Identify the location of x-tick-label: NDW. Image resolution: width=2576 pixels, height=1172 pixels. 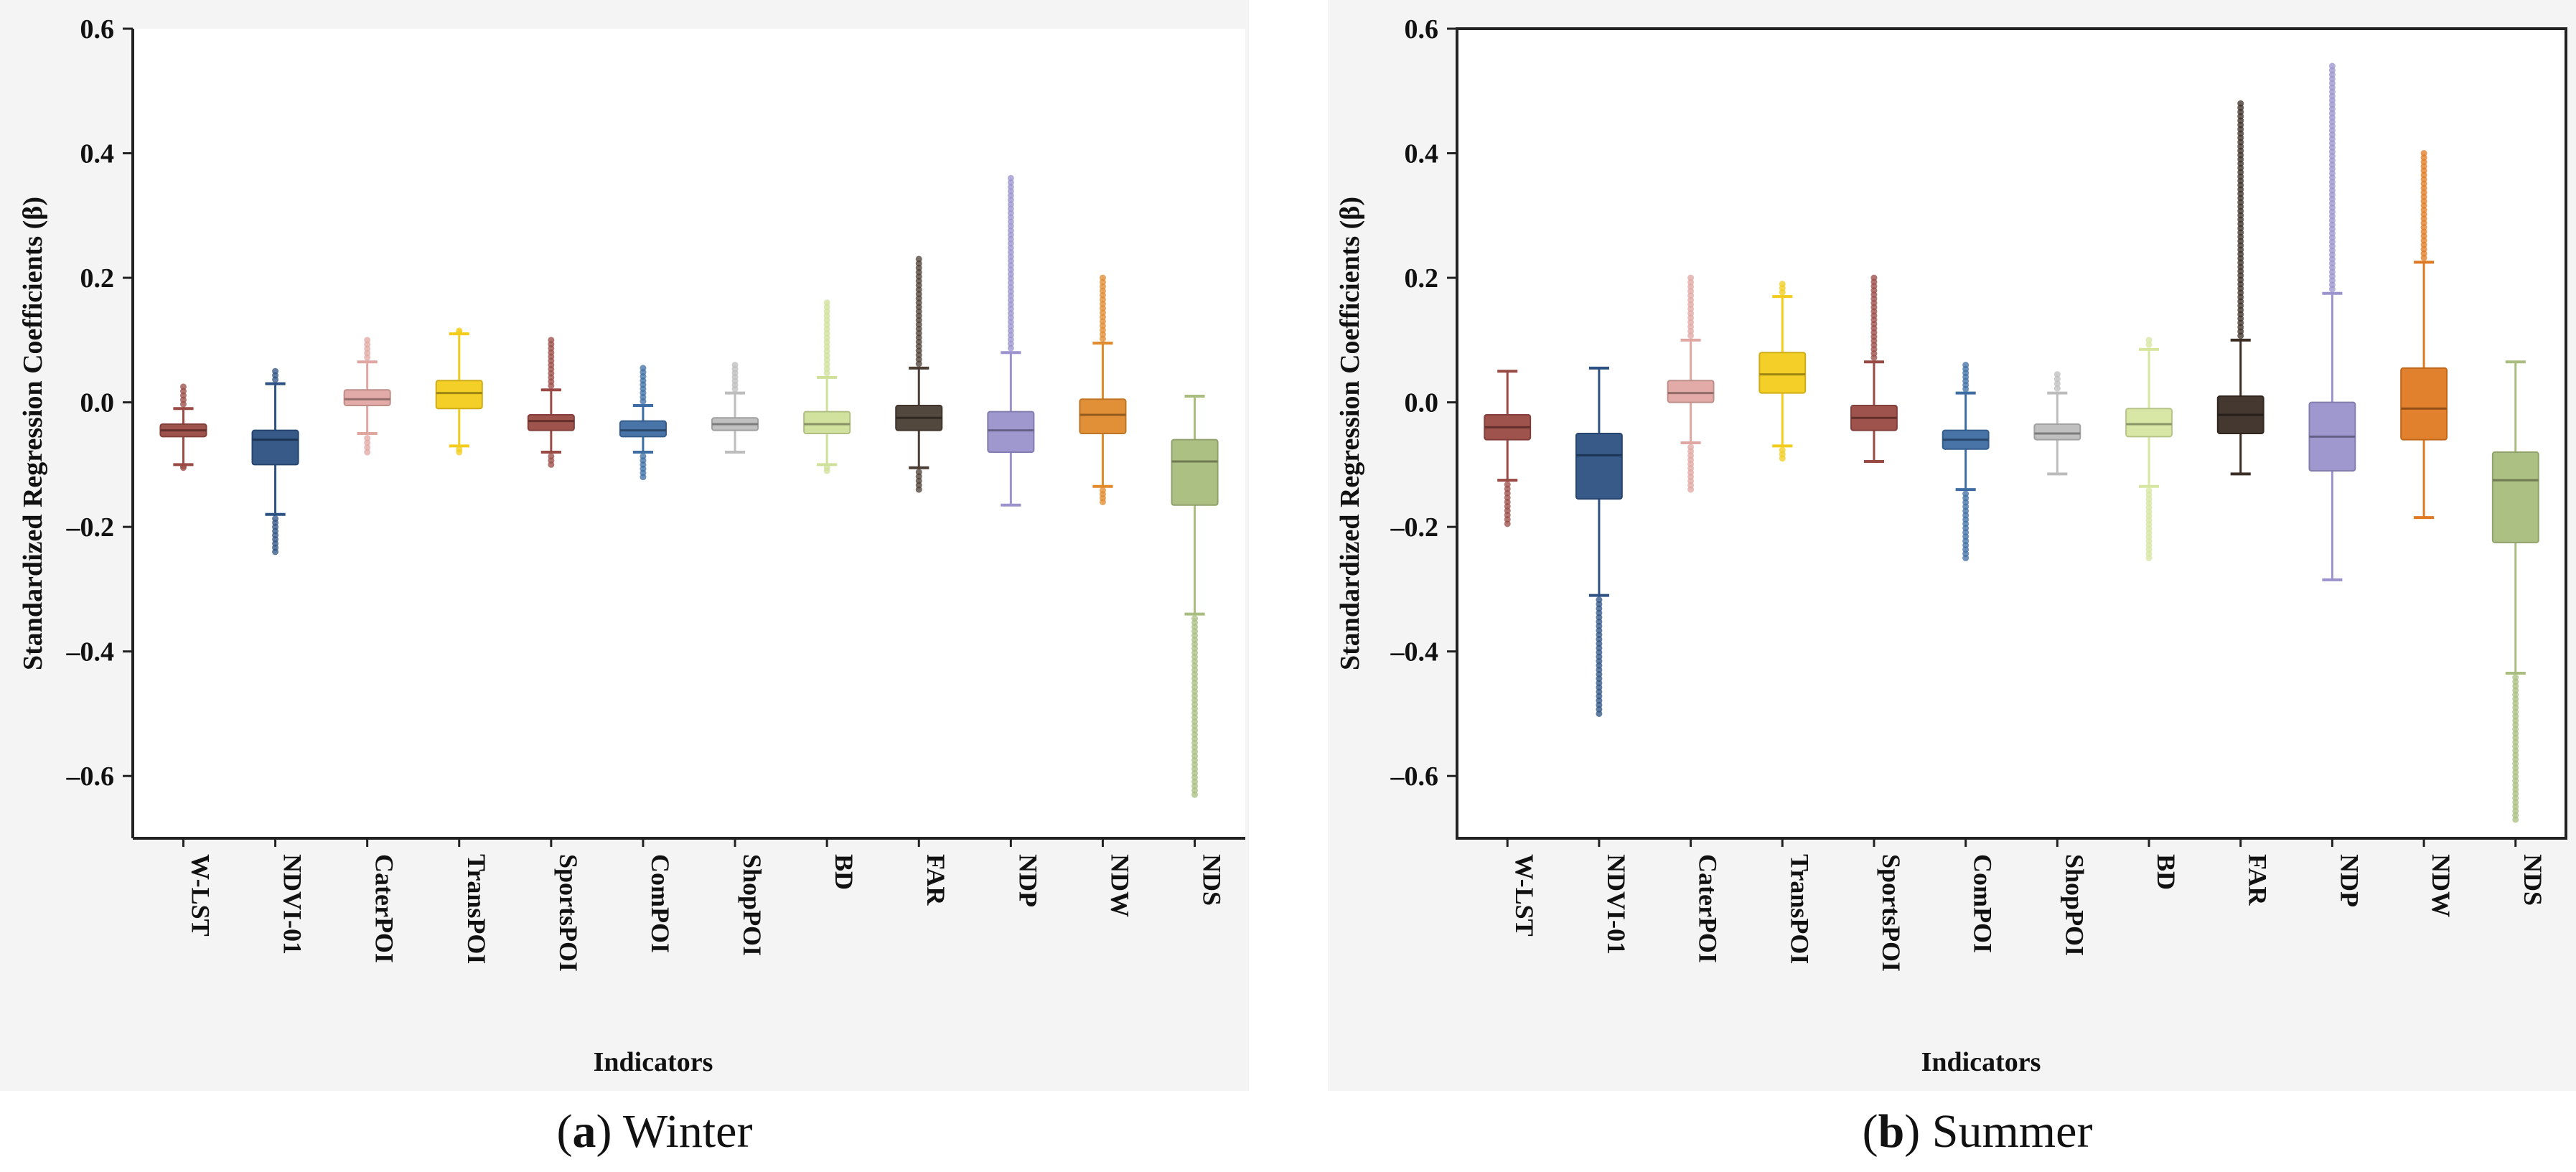
(1119, 885).